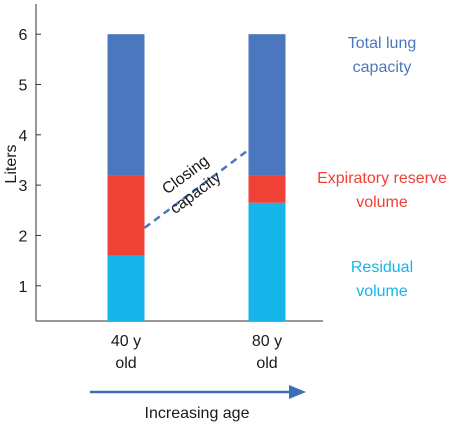 The width and height of the screenshot is (458, 423). I want to click on legend-residual-line2: volume, so click(382, 291).